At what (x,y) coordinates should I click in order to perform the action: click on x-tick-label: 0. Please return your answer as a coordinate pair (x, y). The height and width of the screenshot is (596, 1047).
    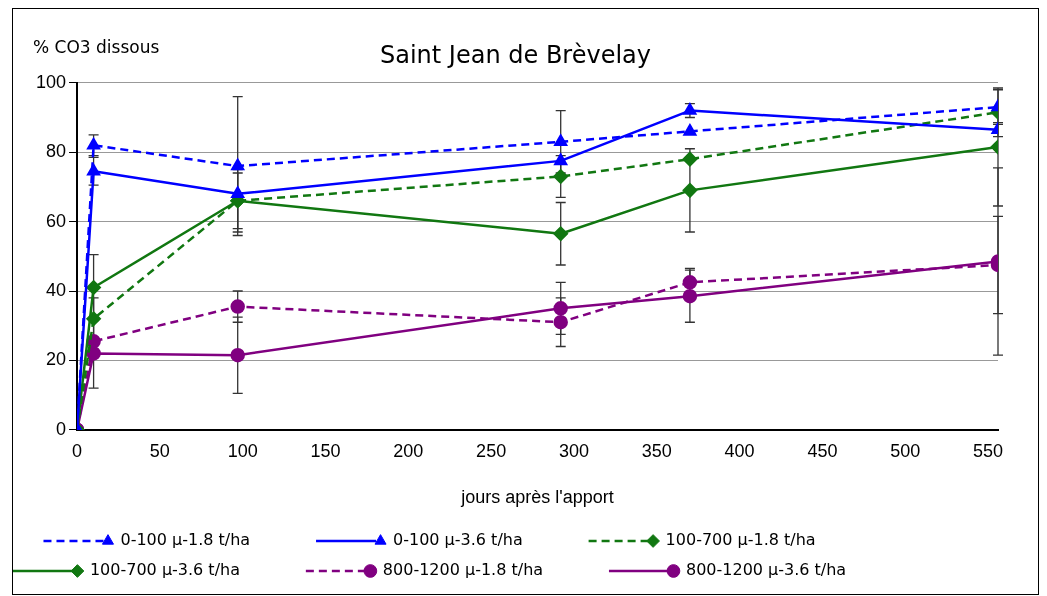
    Looking at the image, I should click on (77, 450).